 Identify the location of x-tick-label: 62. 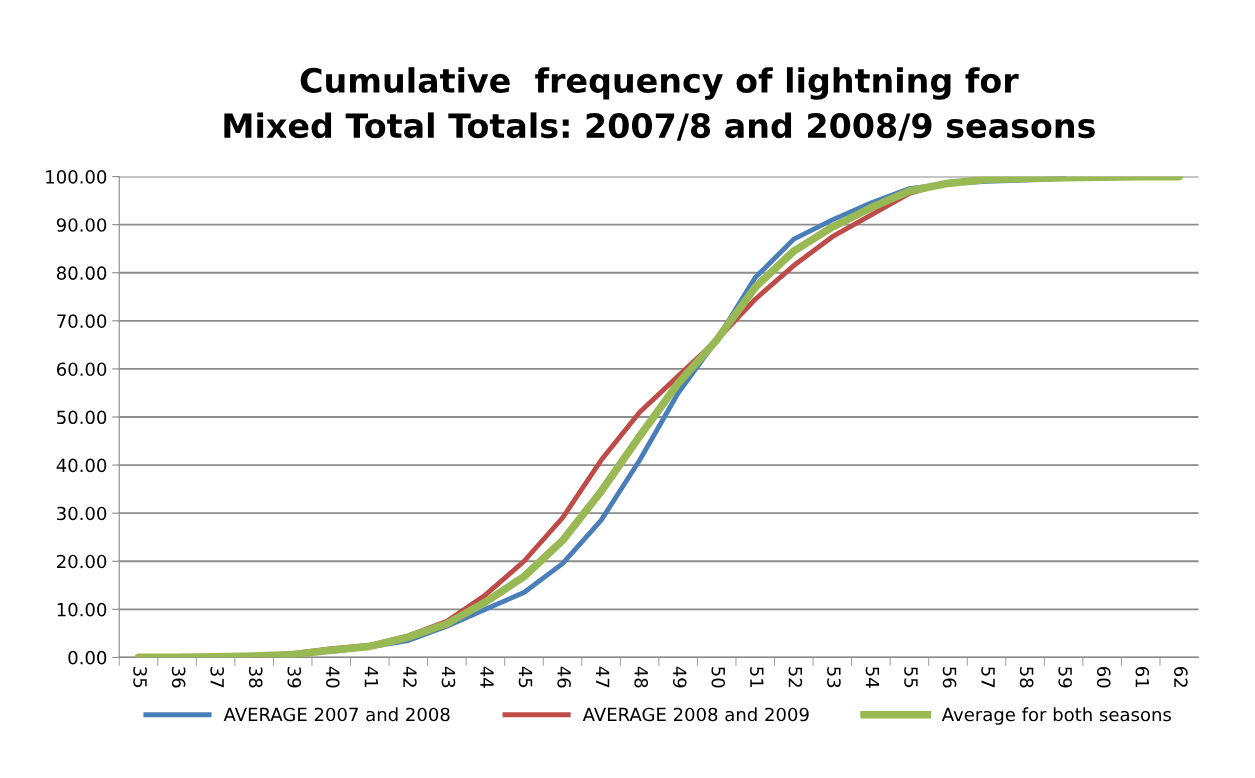
(1181, 677).